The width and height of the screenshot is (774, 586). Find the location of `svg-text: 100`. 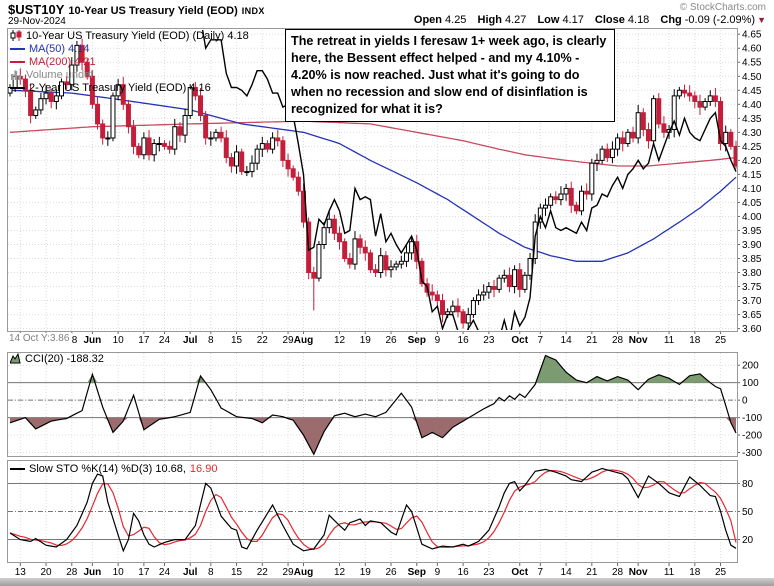

svg-text: 100 is located at coordinates (750, 383).